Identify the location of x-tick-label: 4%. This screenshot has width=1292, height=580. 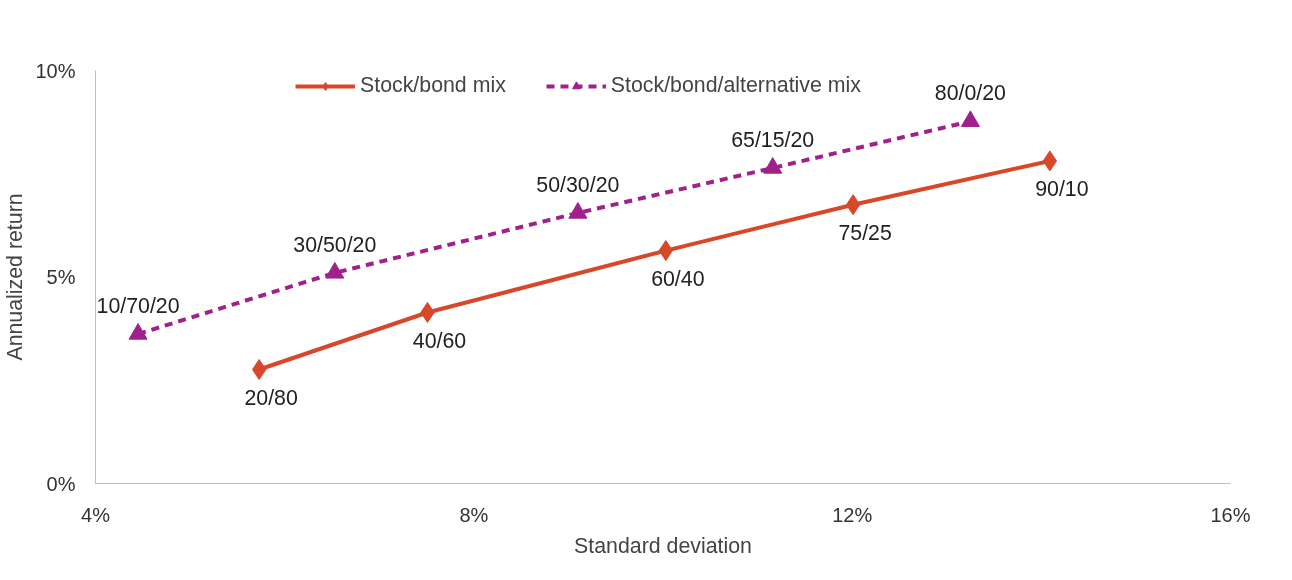
(96, 514).